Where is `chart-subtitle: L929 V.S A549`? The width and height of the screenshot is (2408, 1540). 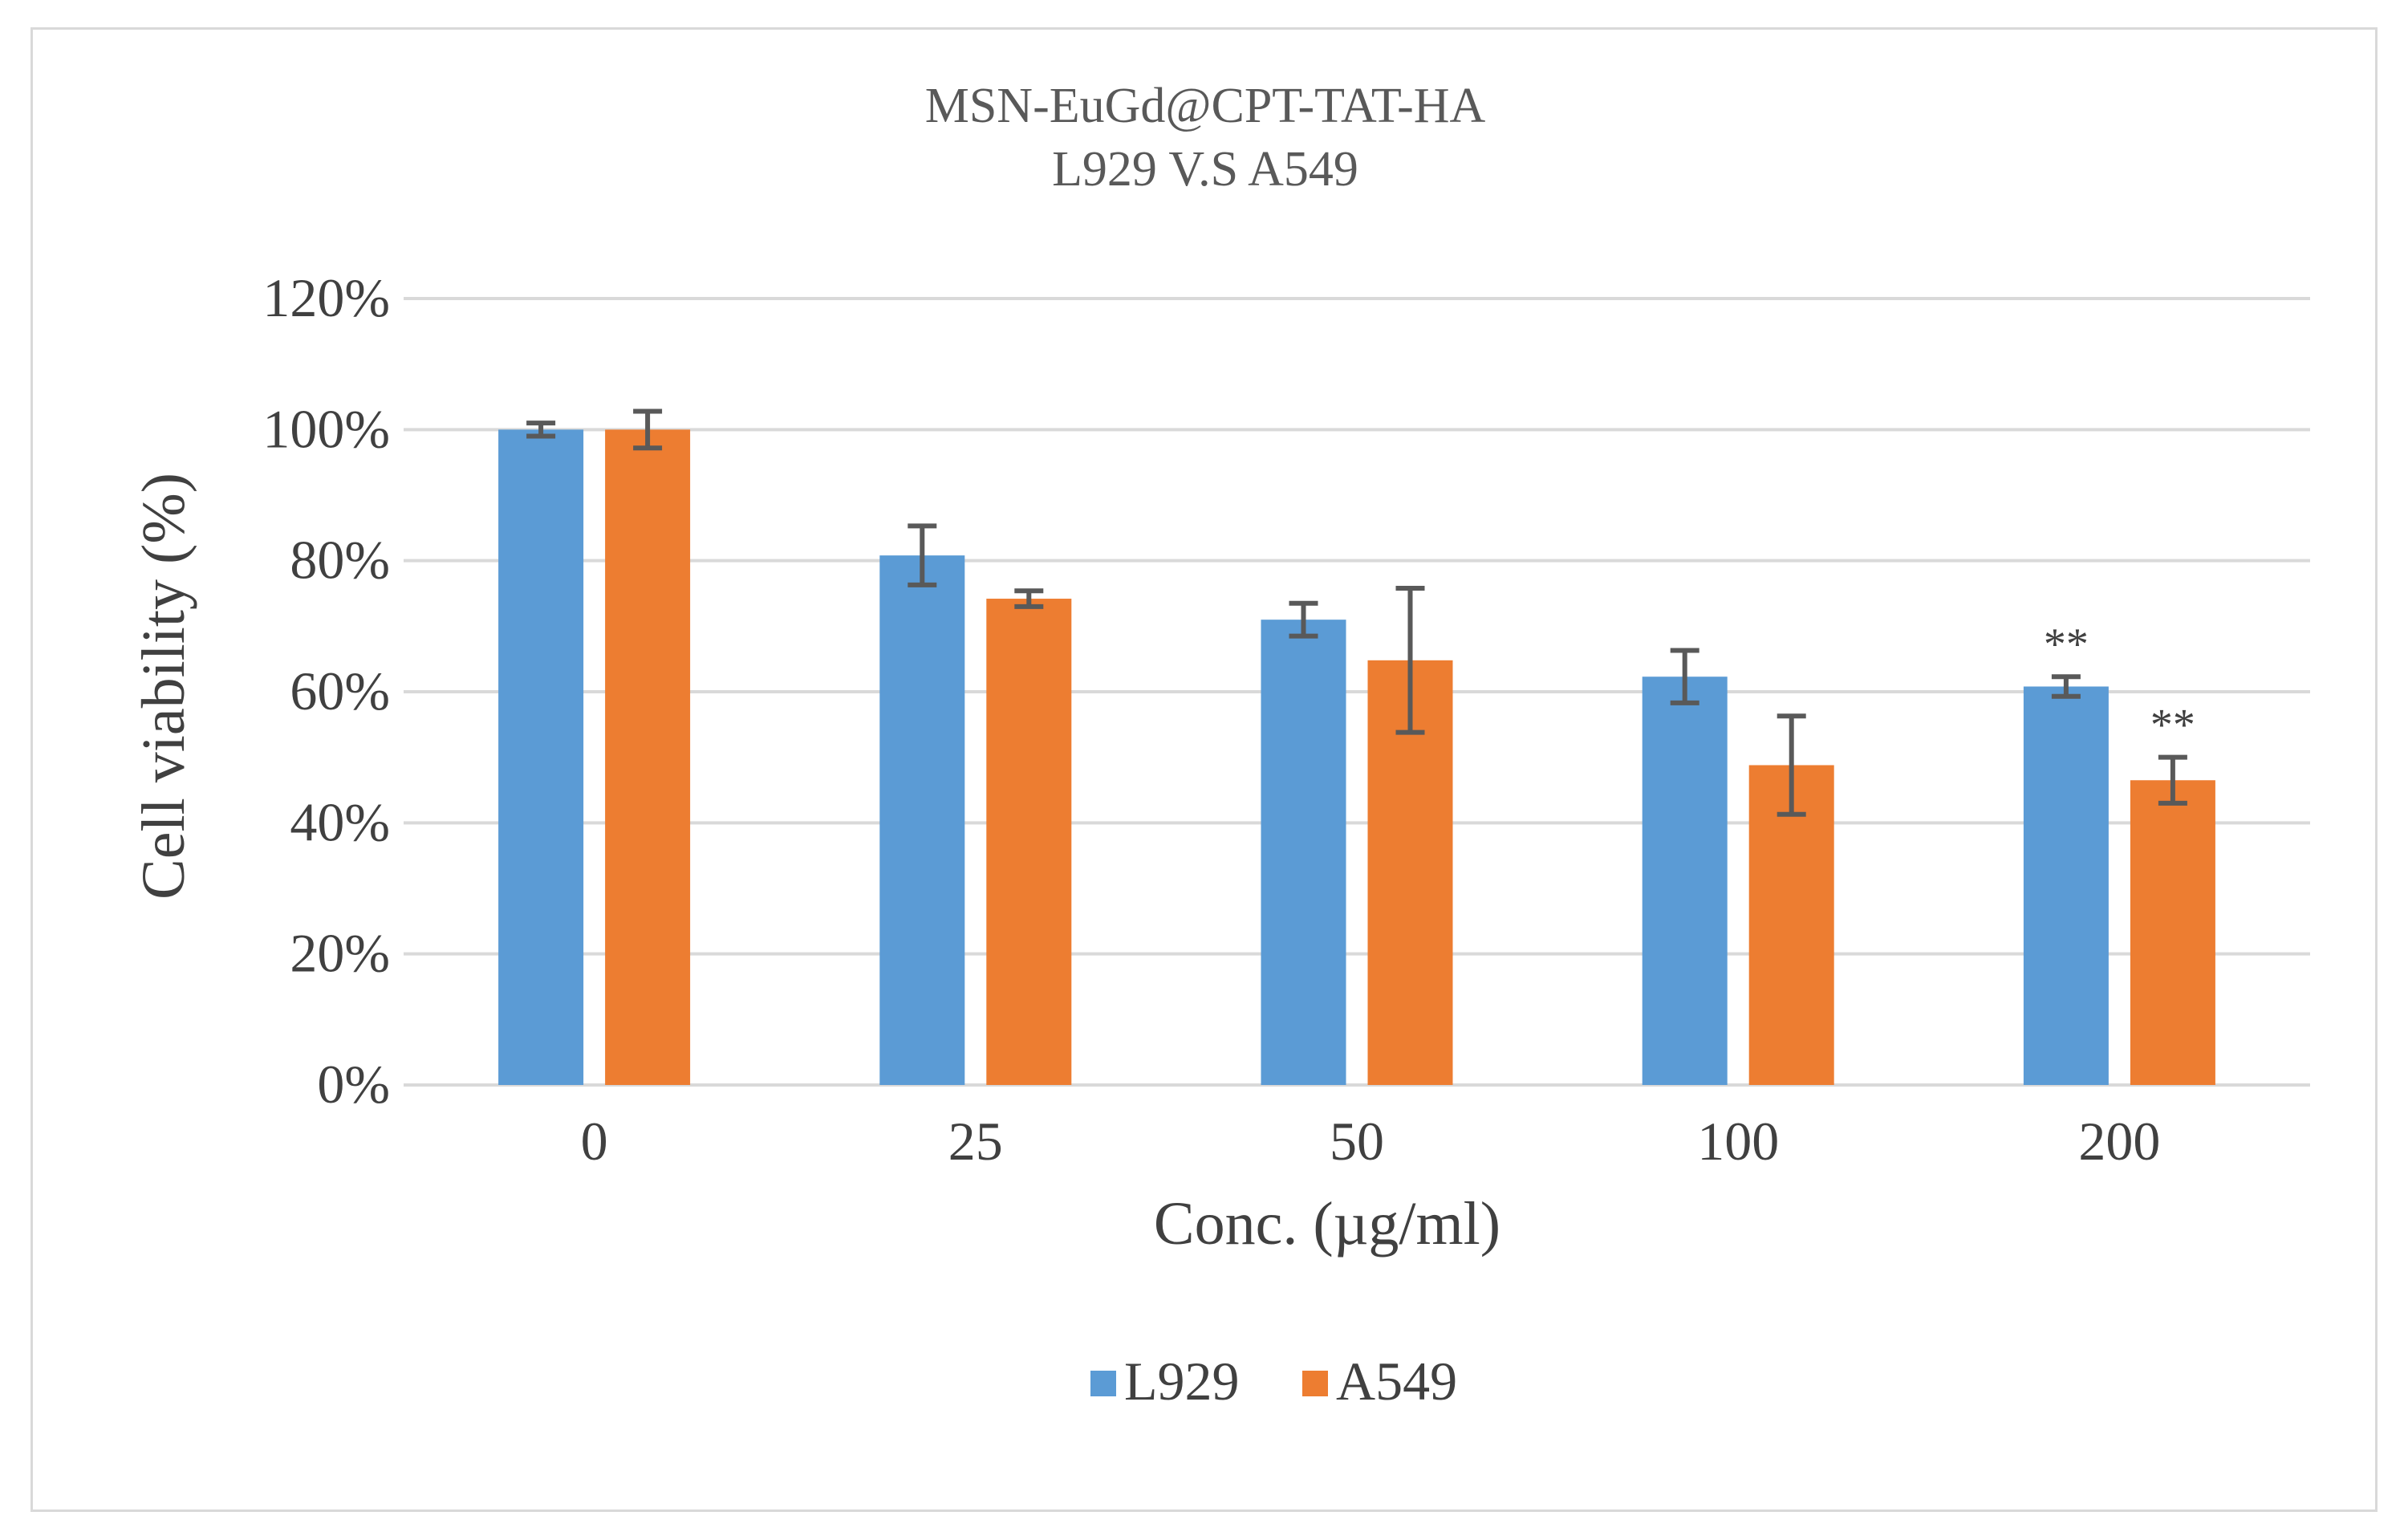 chart-subtitle: L929 V.S A549 is located at coordinates (1205, 169).